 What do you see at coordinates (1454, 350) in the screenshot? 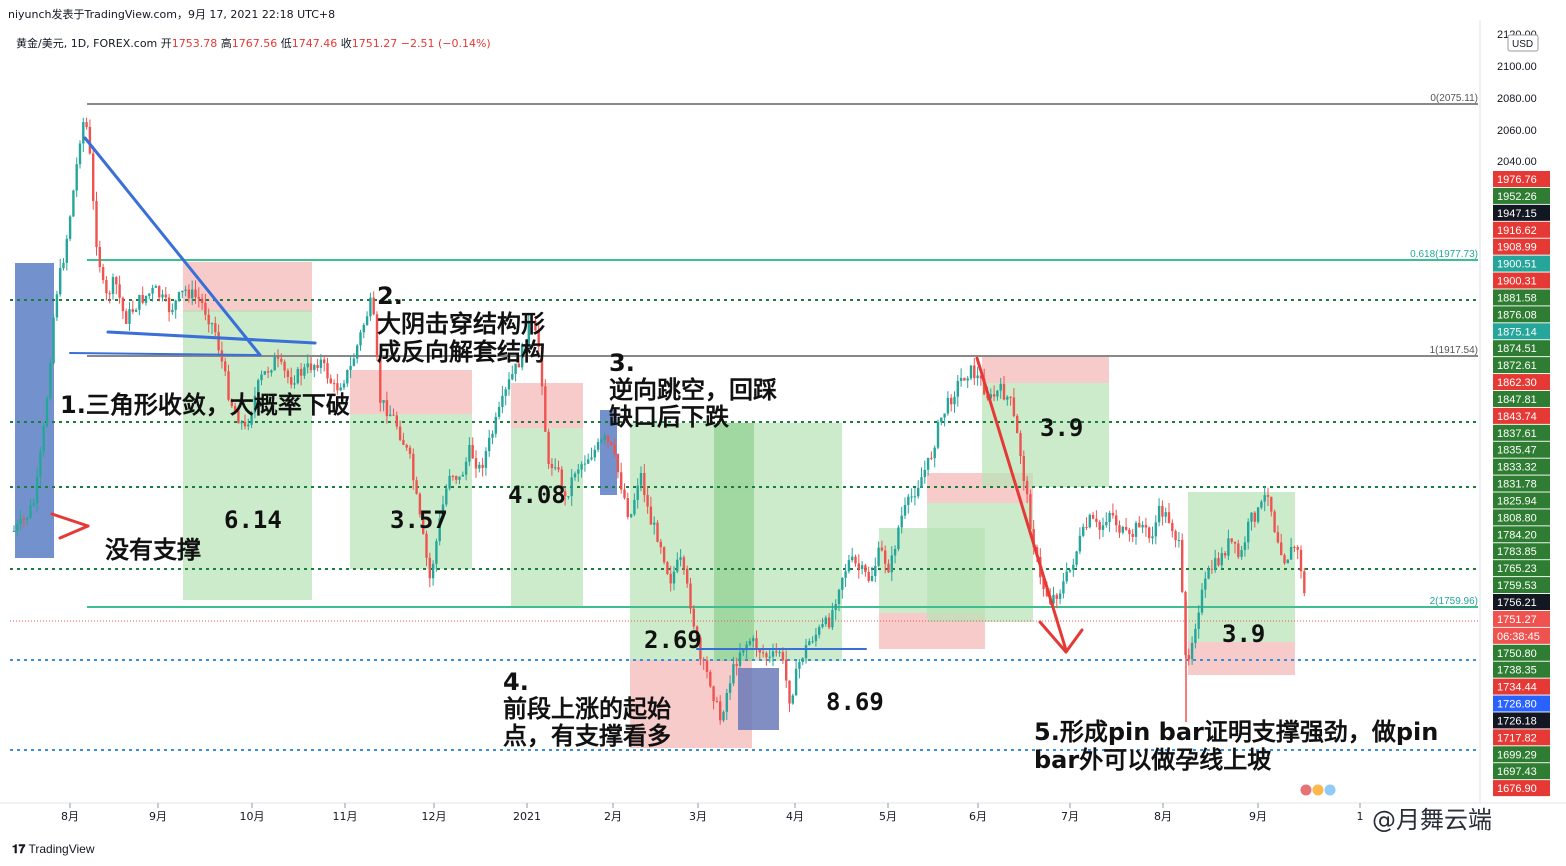
I see `fib-label-2: 1(1917.54)` at bounding box center [1454, 350].